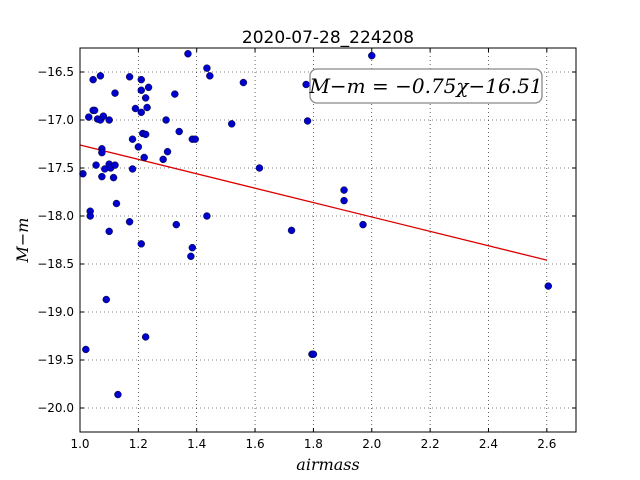 This screenshot has height=480, width=640. I want to click on x-tick-label: 2.6, so click(546, 444).